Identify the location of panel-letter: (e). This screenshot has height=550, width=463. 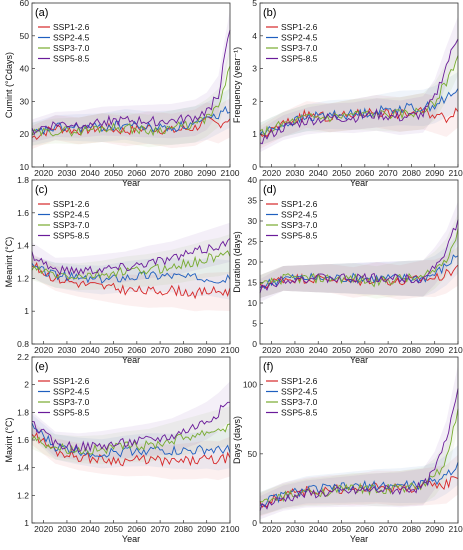
(41, 367).